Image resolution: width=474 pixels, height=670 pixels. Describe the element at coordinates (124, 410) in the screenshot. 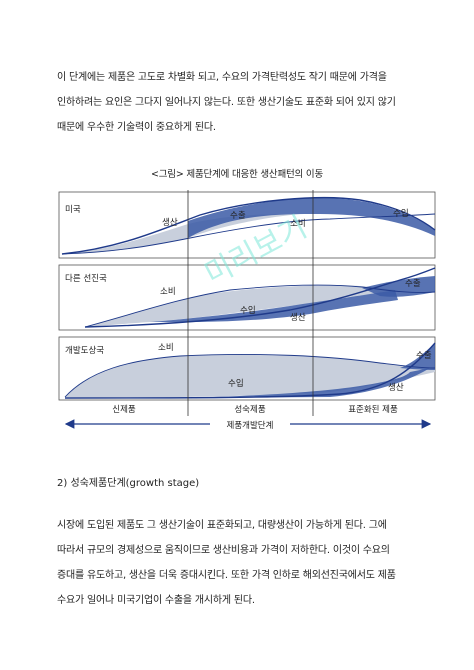

I see `stage-label: 신제품` at that location.